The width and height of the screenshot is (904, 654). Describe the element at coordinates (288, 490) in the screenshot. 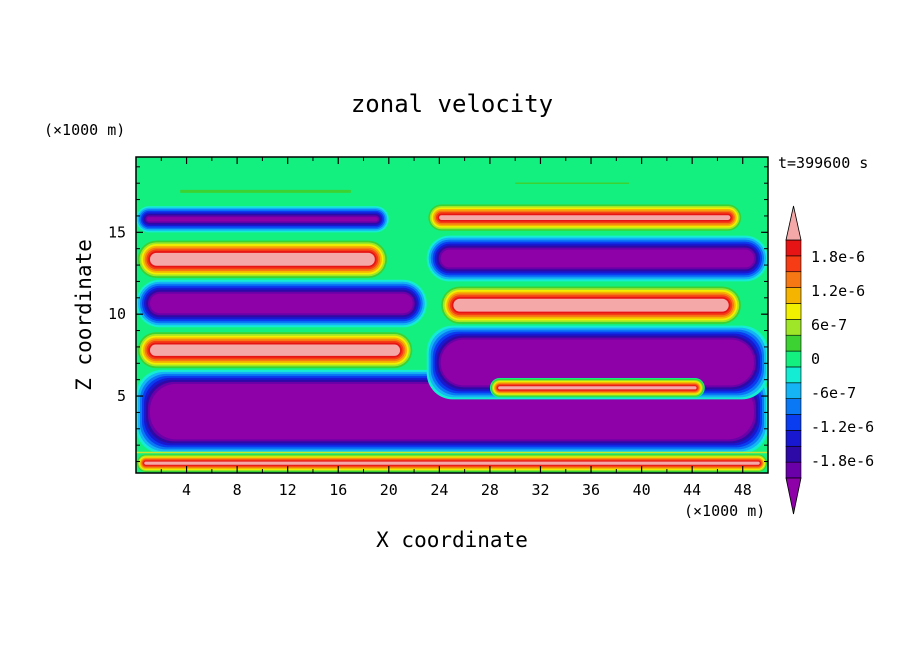

I see `x-tick-label: 12` at that location.